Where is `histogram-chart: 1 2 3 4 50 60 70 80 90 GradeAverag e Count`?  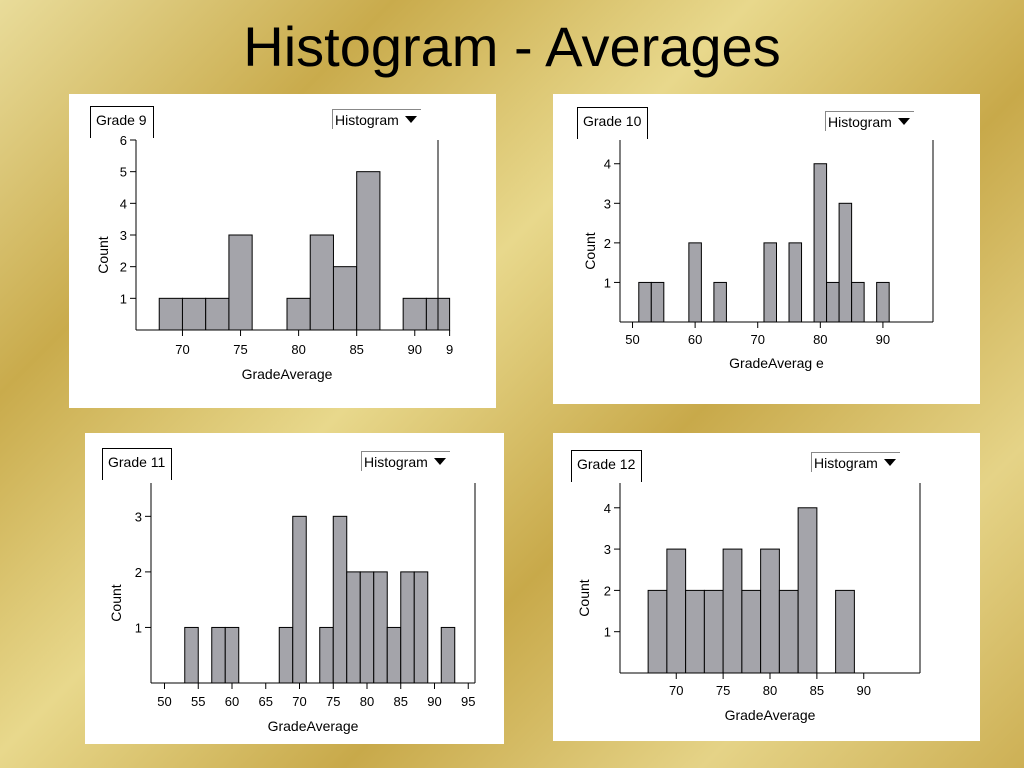
histogram-chart: 1 2 3 4 50 60 70 80 90 GradeAverag e Count is located at coordinates (758, 255).